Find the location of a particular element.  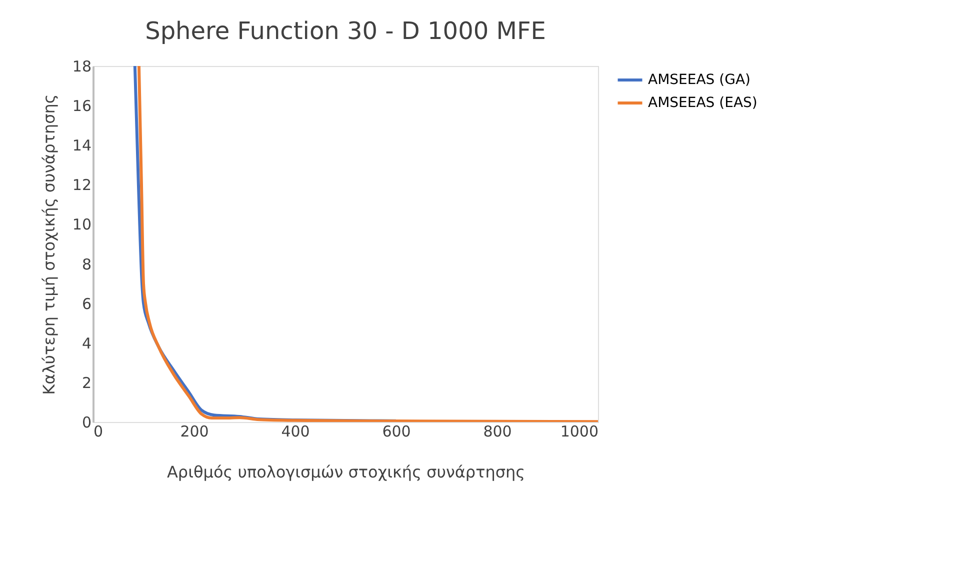

y-tick-label: 6 is located at coordinates (87, 303).